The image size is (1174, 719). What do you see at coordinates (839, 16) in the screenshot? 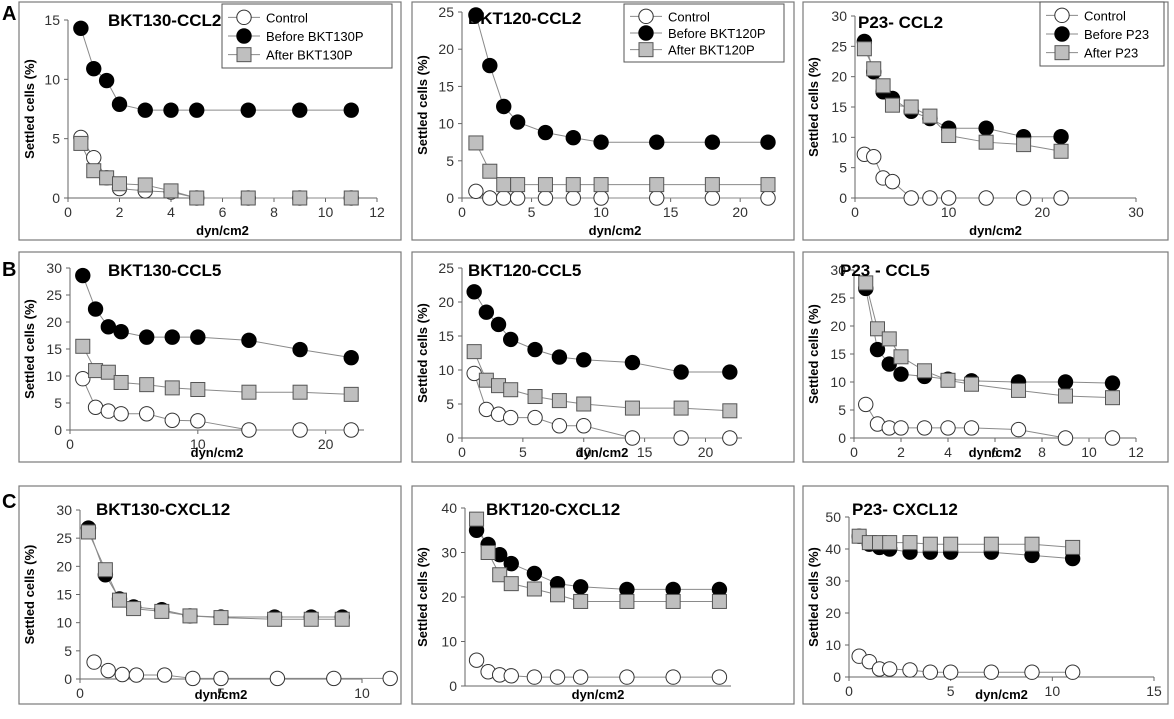
I see `y-tick-label: 30` at bounding box center [839, 16].